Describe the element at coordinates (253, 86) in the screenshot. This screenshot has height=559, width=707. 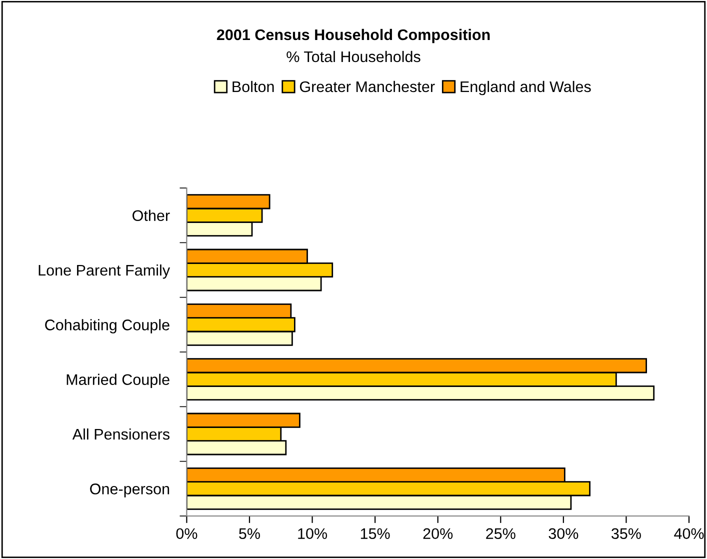
I see `legend-label: Bolton` at that location.